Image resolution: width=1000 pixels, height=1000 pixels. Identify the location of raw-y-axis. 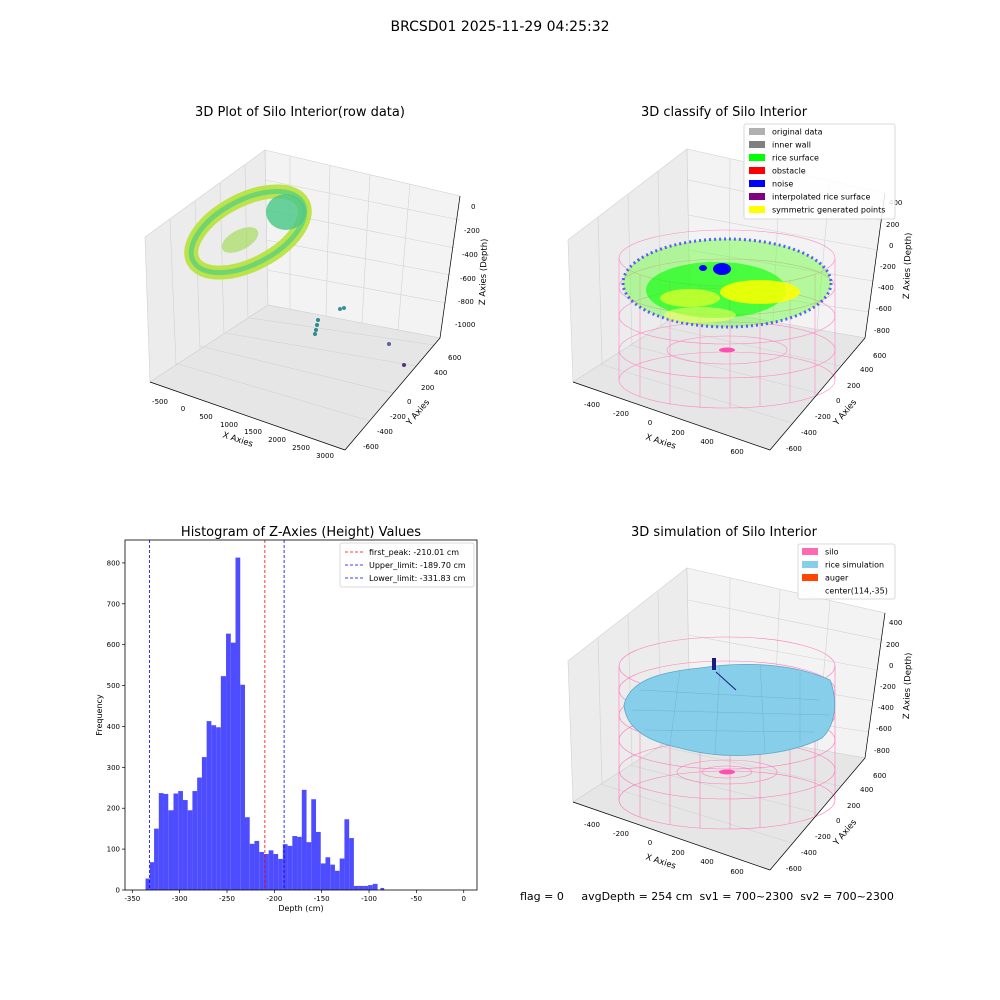
(392, 394).